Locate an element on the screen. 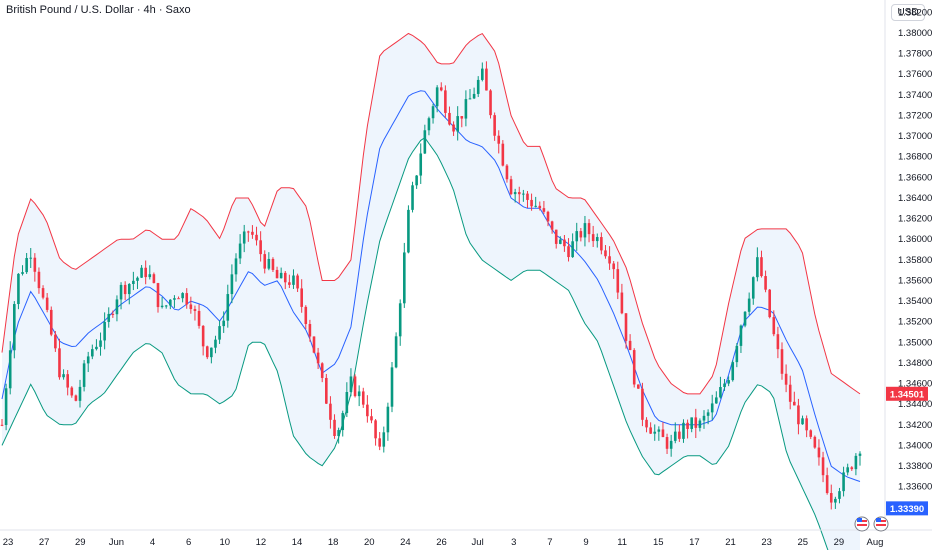 The width and height of the screenshot is (932, 550). x-tick-label: 29 is located at coordinates (839, 542).